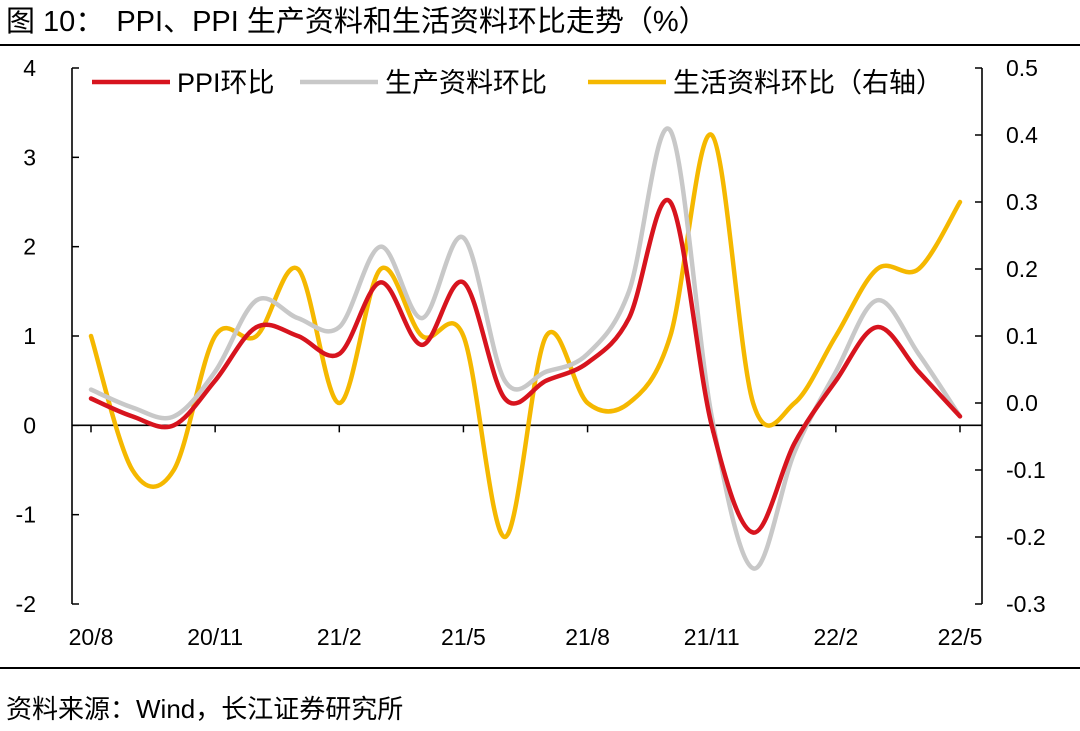 The width and height of the screenshot is (1080, 731). Describe the element at coordinates (29, 425) in the screenshot. I see `left-tick-label: 0` at that location.